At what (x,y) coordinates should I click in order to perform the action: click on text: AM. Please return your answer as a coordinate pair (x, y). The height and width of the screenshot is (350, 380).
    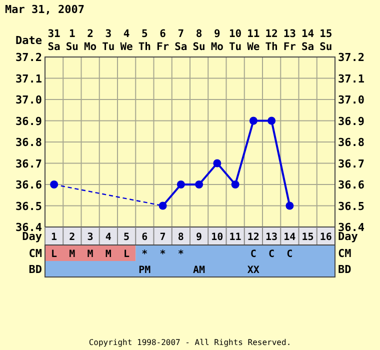
    Looking at the image, I should click on (199, 270).